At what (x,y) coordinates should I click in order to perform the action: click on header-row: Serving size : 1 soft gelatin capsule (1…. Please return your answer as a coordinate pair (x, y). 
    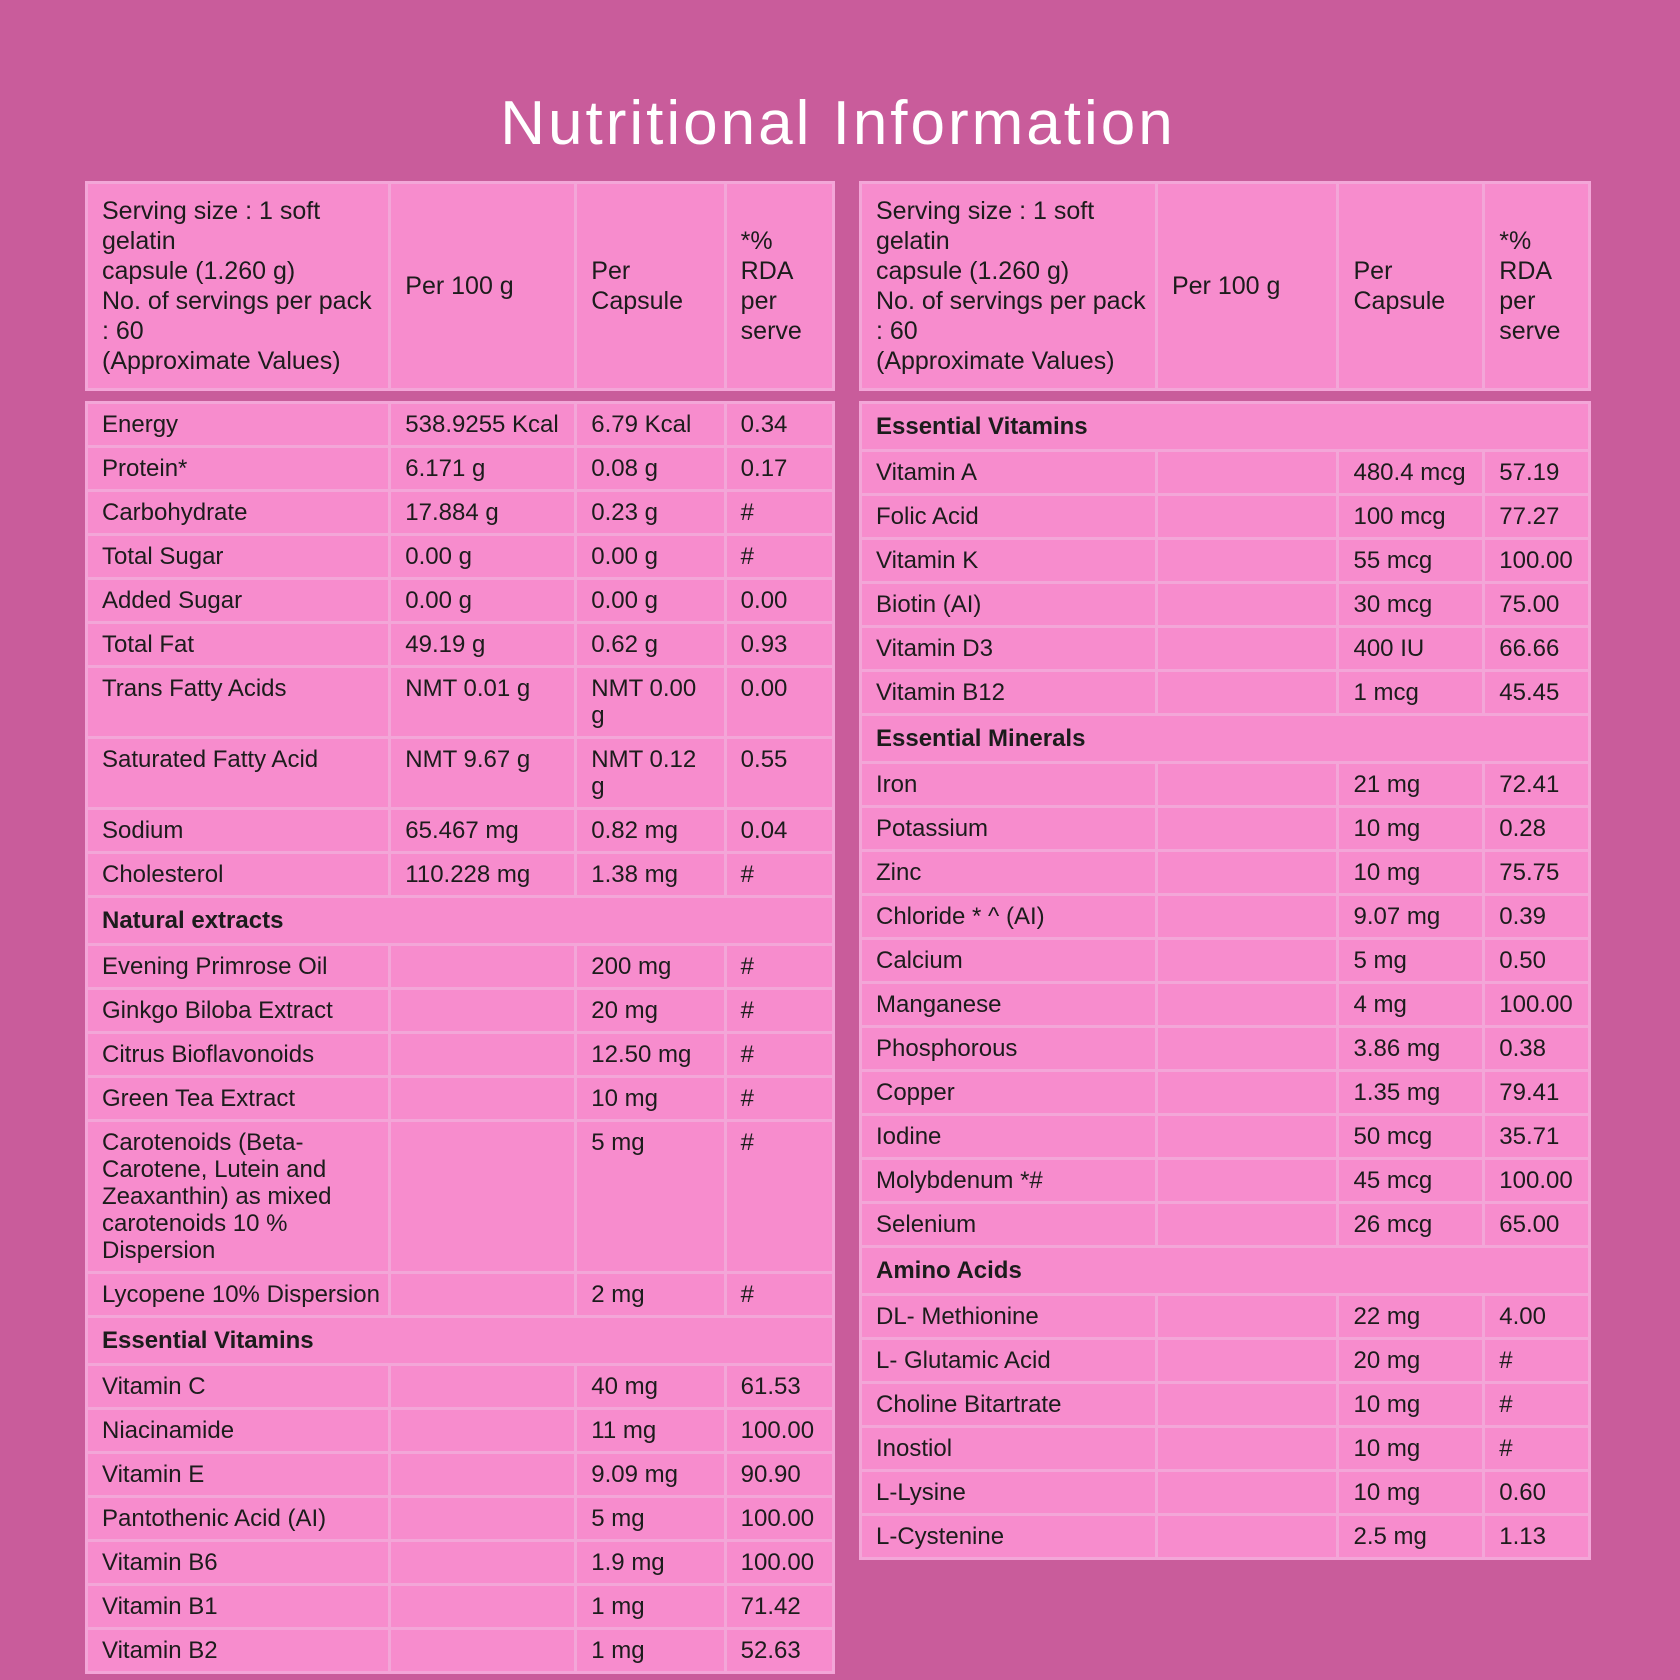
    Looking at the image, I should click on (460, 286).